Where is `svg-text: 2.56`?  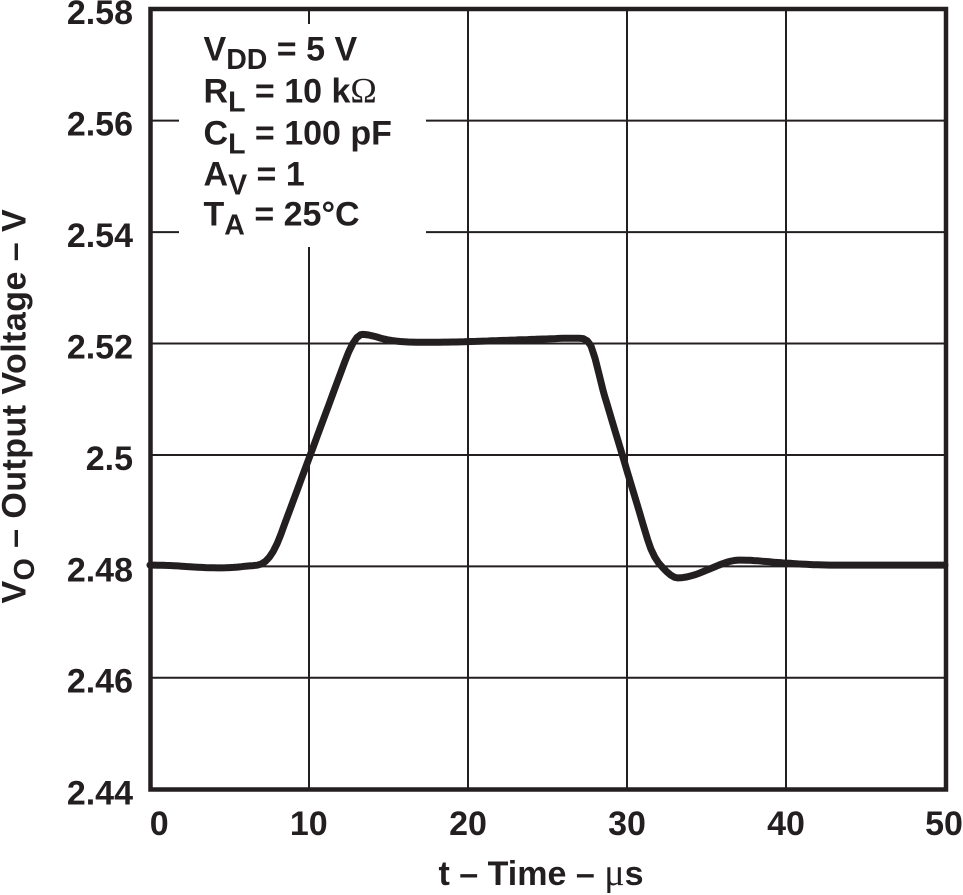 svg-text: 2.56 is located at coordinates (100, 124).